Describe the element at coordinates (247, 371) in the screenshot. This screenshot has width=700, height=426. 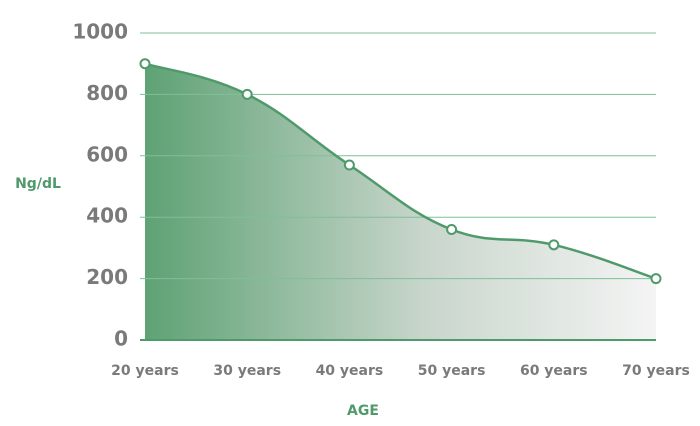
I see `x-tick-label: 30 years` at that location.